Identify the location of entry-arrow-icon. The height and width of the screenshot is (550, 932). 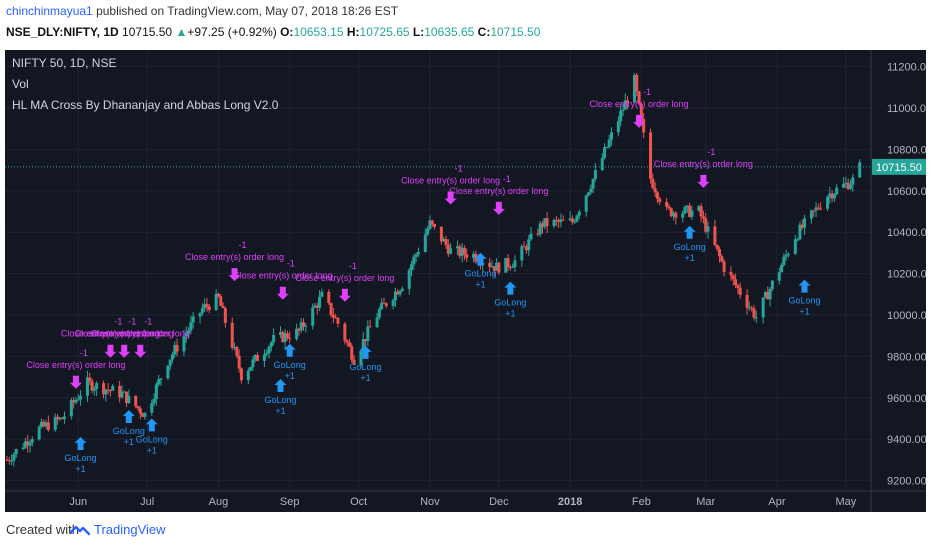
(128, 417).